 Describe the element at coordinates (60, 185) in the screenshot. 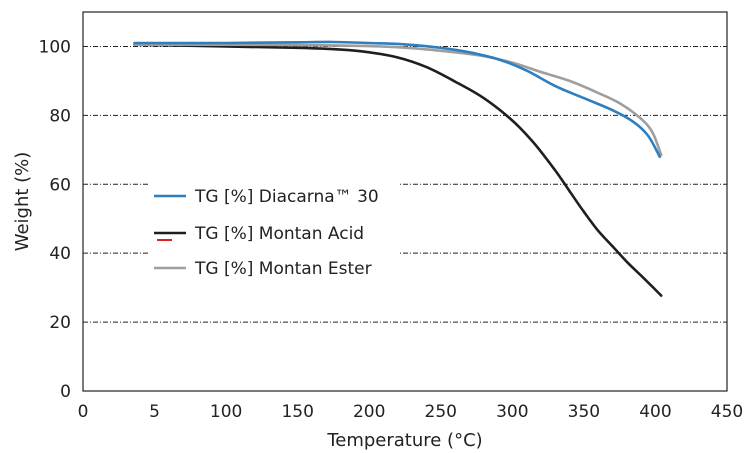

I see `y-tick-label: 60` at that location.